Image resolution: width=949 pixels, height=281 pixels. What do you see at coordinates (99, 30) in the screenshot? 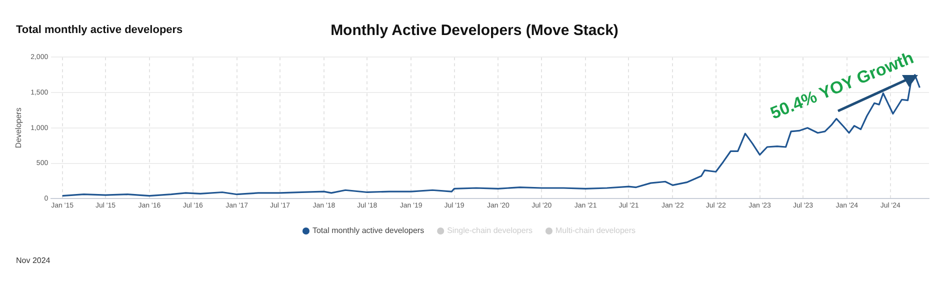
I see `chart-subtitle: Total monthly active developers` at bounding box center [99, 30].